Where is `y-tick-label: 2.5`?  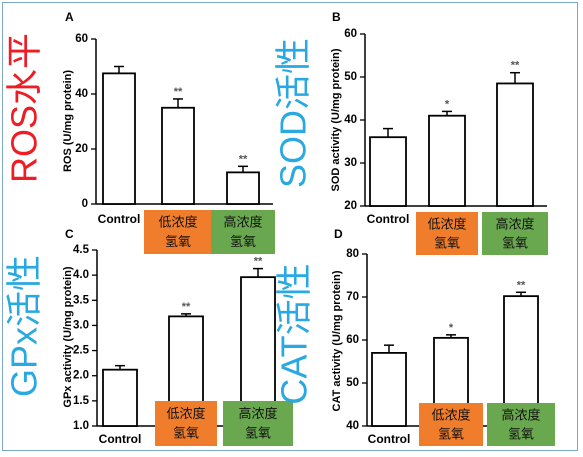 y-tick-label: 2.5 is located at coordinates (81, 351).